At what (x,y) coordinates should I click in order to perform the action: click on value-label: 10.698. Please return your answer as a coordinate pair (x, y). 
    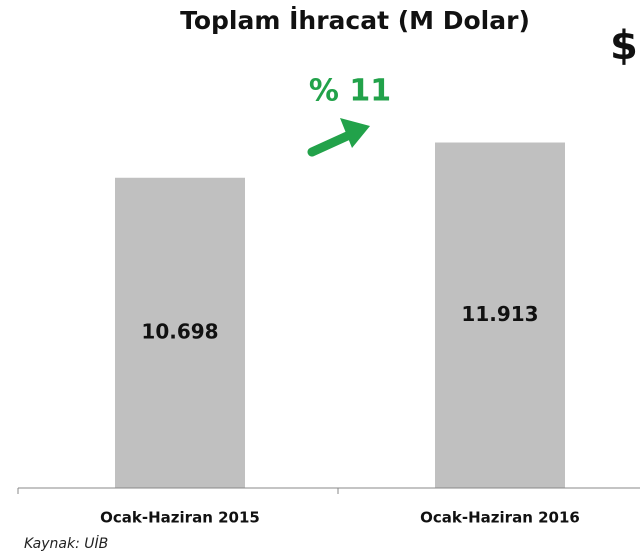
    Looking at the image, I should click on (179, 331).